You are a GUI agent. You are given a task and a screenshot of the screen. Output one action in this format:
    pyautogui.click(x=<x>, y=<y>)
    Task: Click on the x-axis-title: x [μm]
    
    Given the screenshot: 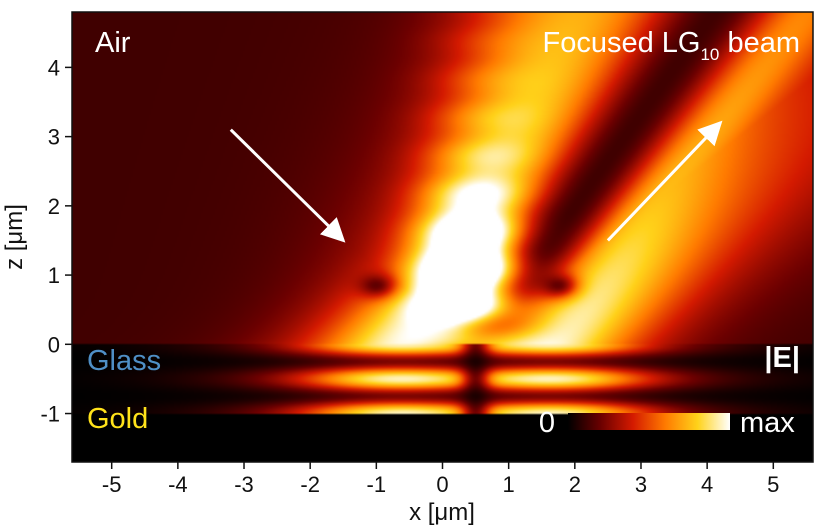 What is the action you would take?
    pyautogui.click(x=442, y=512)
    